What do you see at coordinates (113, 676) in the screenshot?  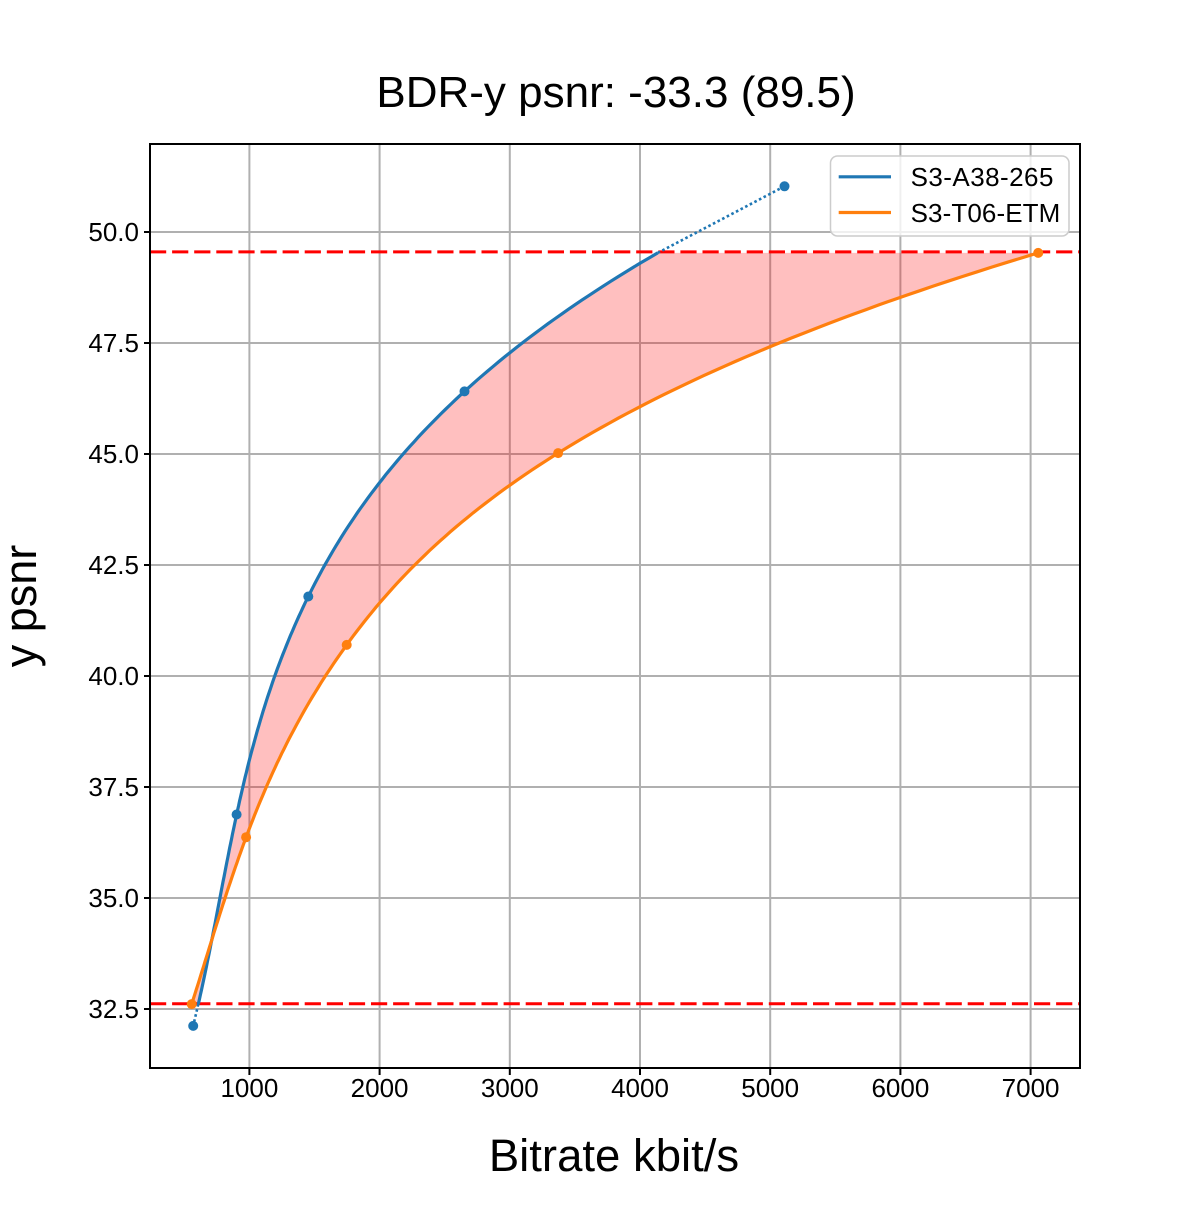 I see `svg-text: 40.0` at bounding box center [113, 676].